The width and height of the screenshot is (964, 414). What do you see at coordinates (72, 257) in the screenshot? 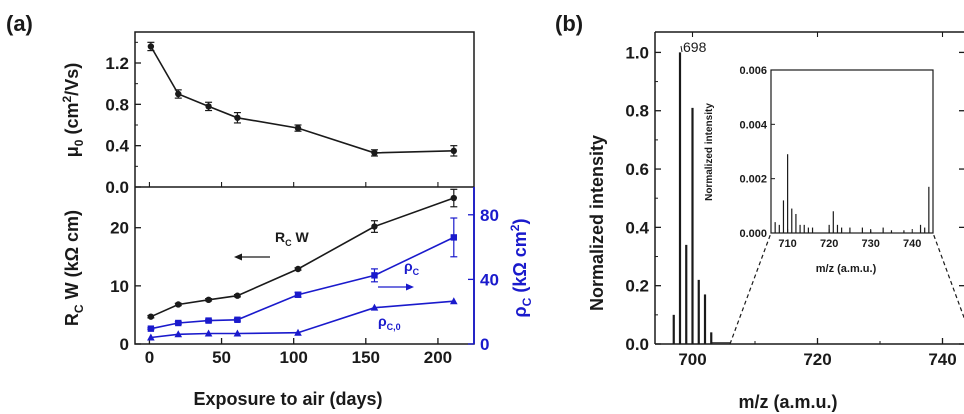
I see `a-bot-ylabel-rest: W (kΩ cm)` at bounding box center [72, 257].